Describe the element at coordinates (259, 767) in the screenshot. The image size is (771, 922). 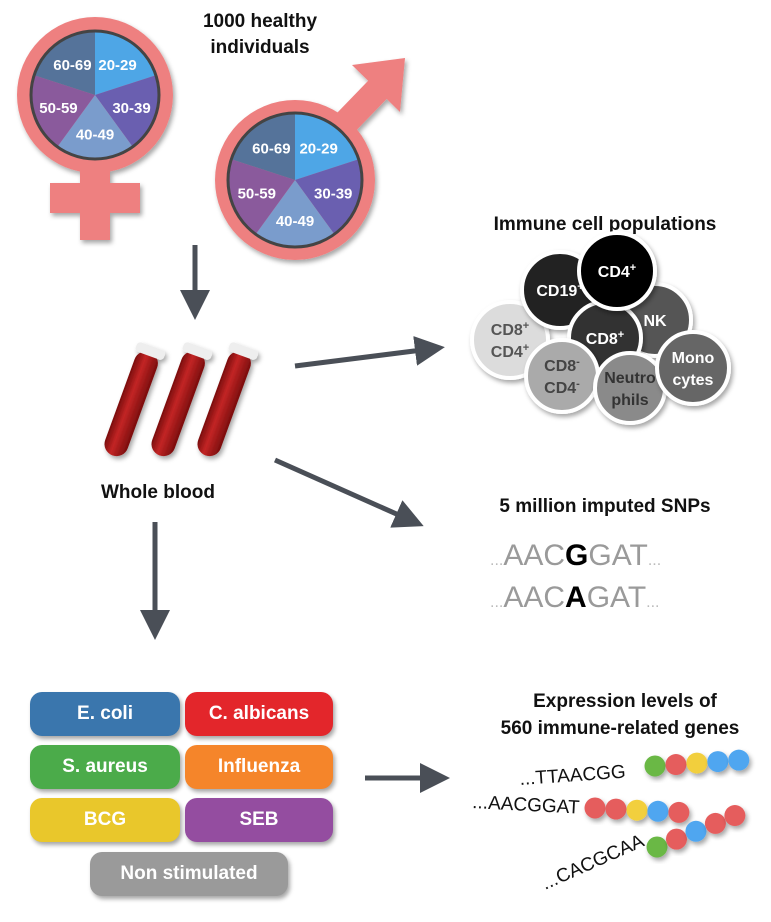
I see `stimulus-influenza: Influenza` at that location.